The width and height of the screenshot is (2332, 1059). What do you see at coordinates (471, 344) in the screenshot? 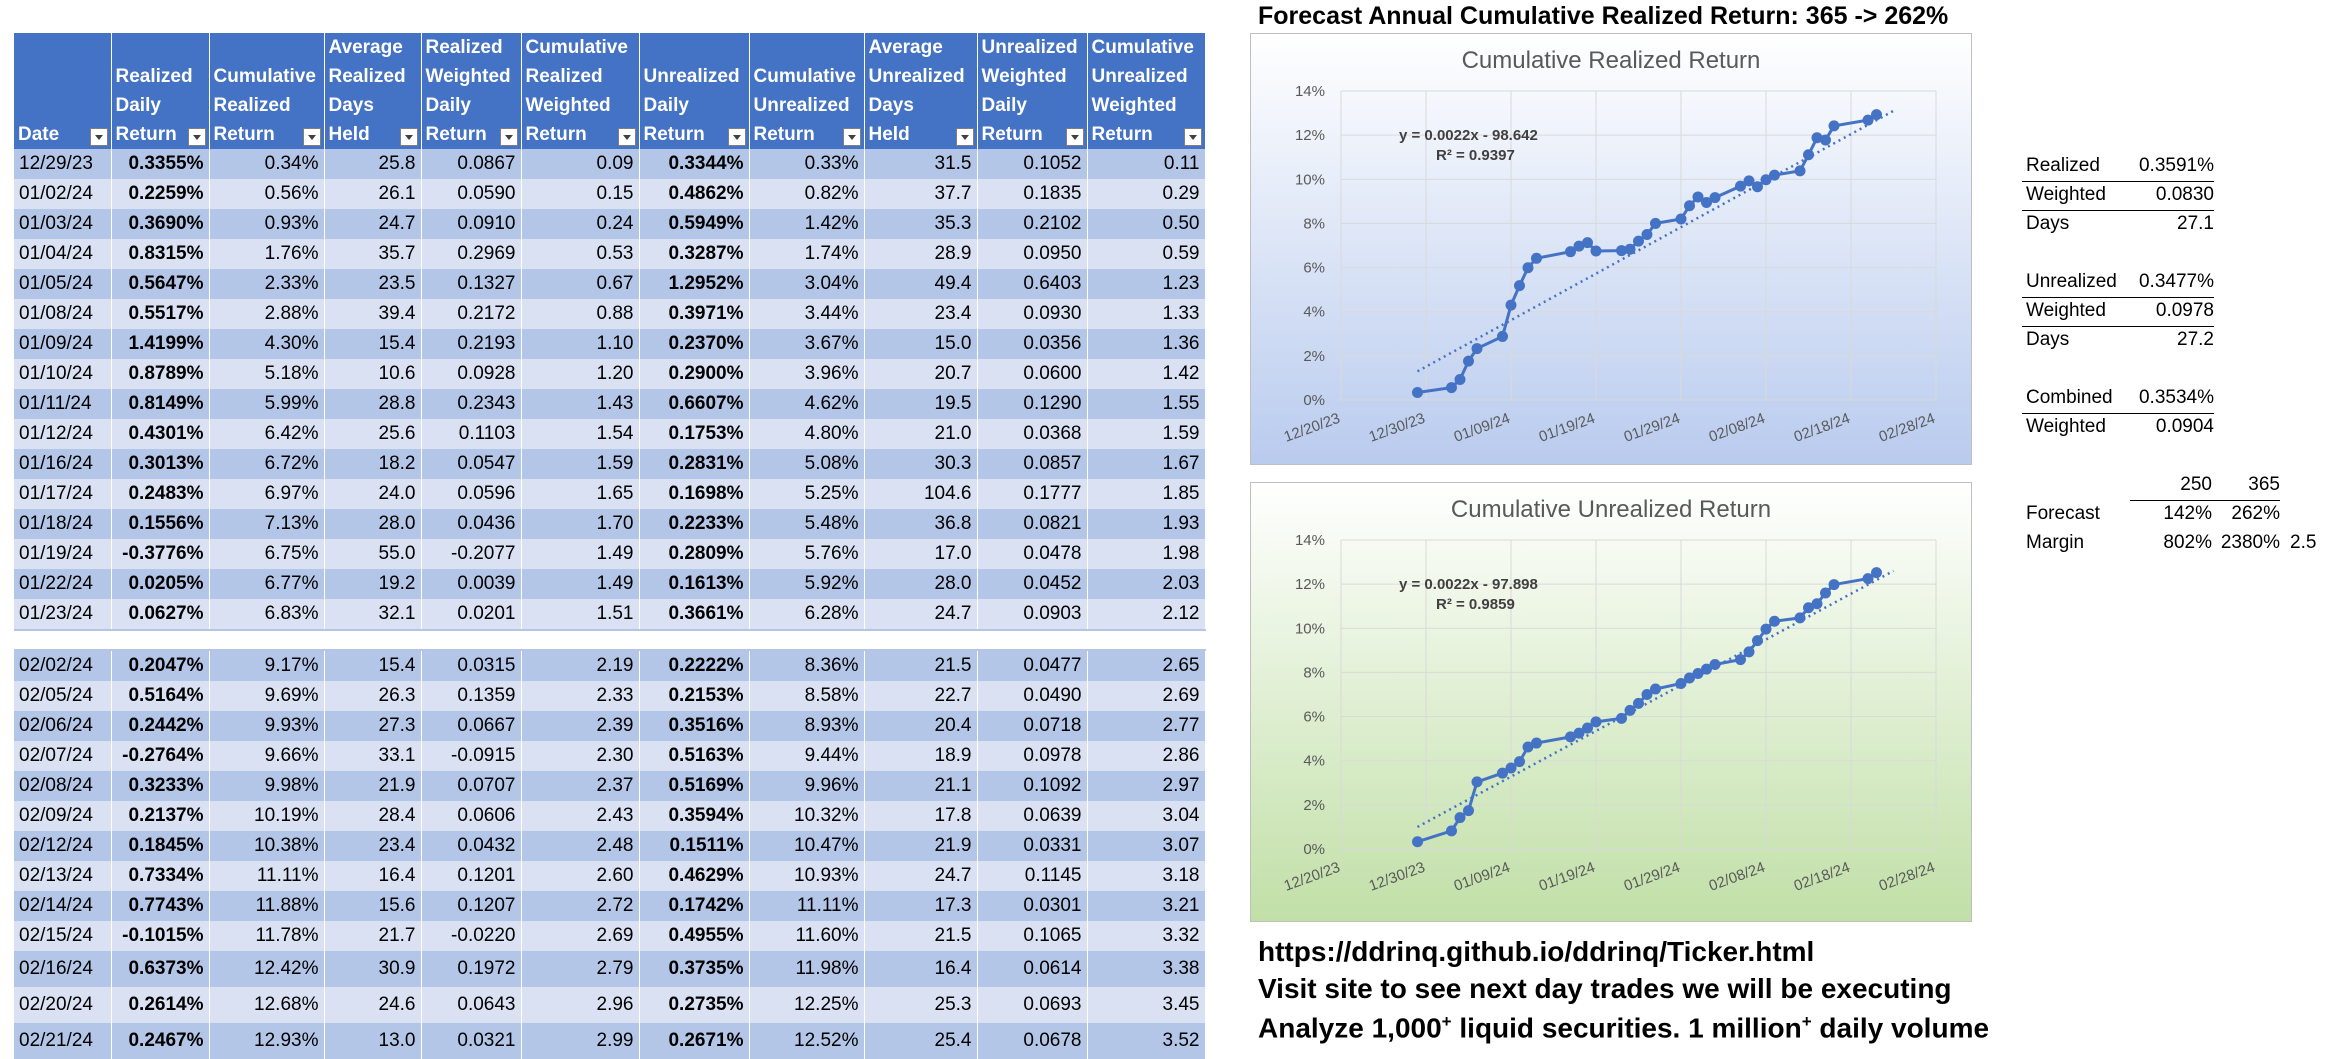
I see `table-cell: 0.2193` at bounding box center [471, 344].